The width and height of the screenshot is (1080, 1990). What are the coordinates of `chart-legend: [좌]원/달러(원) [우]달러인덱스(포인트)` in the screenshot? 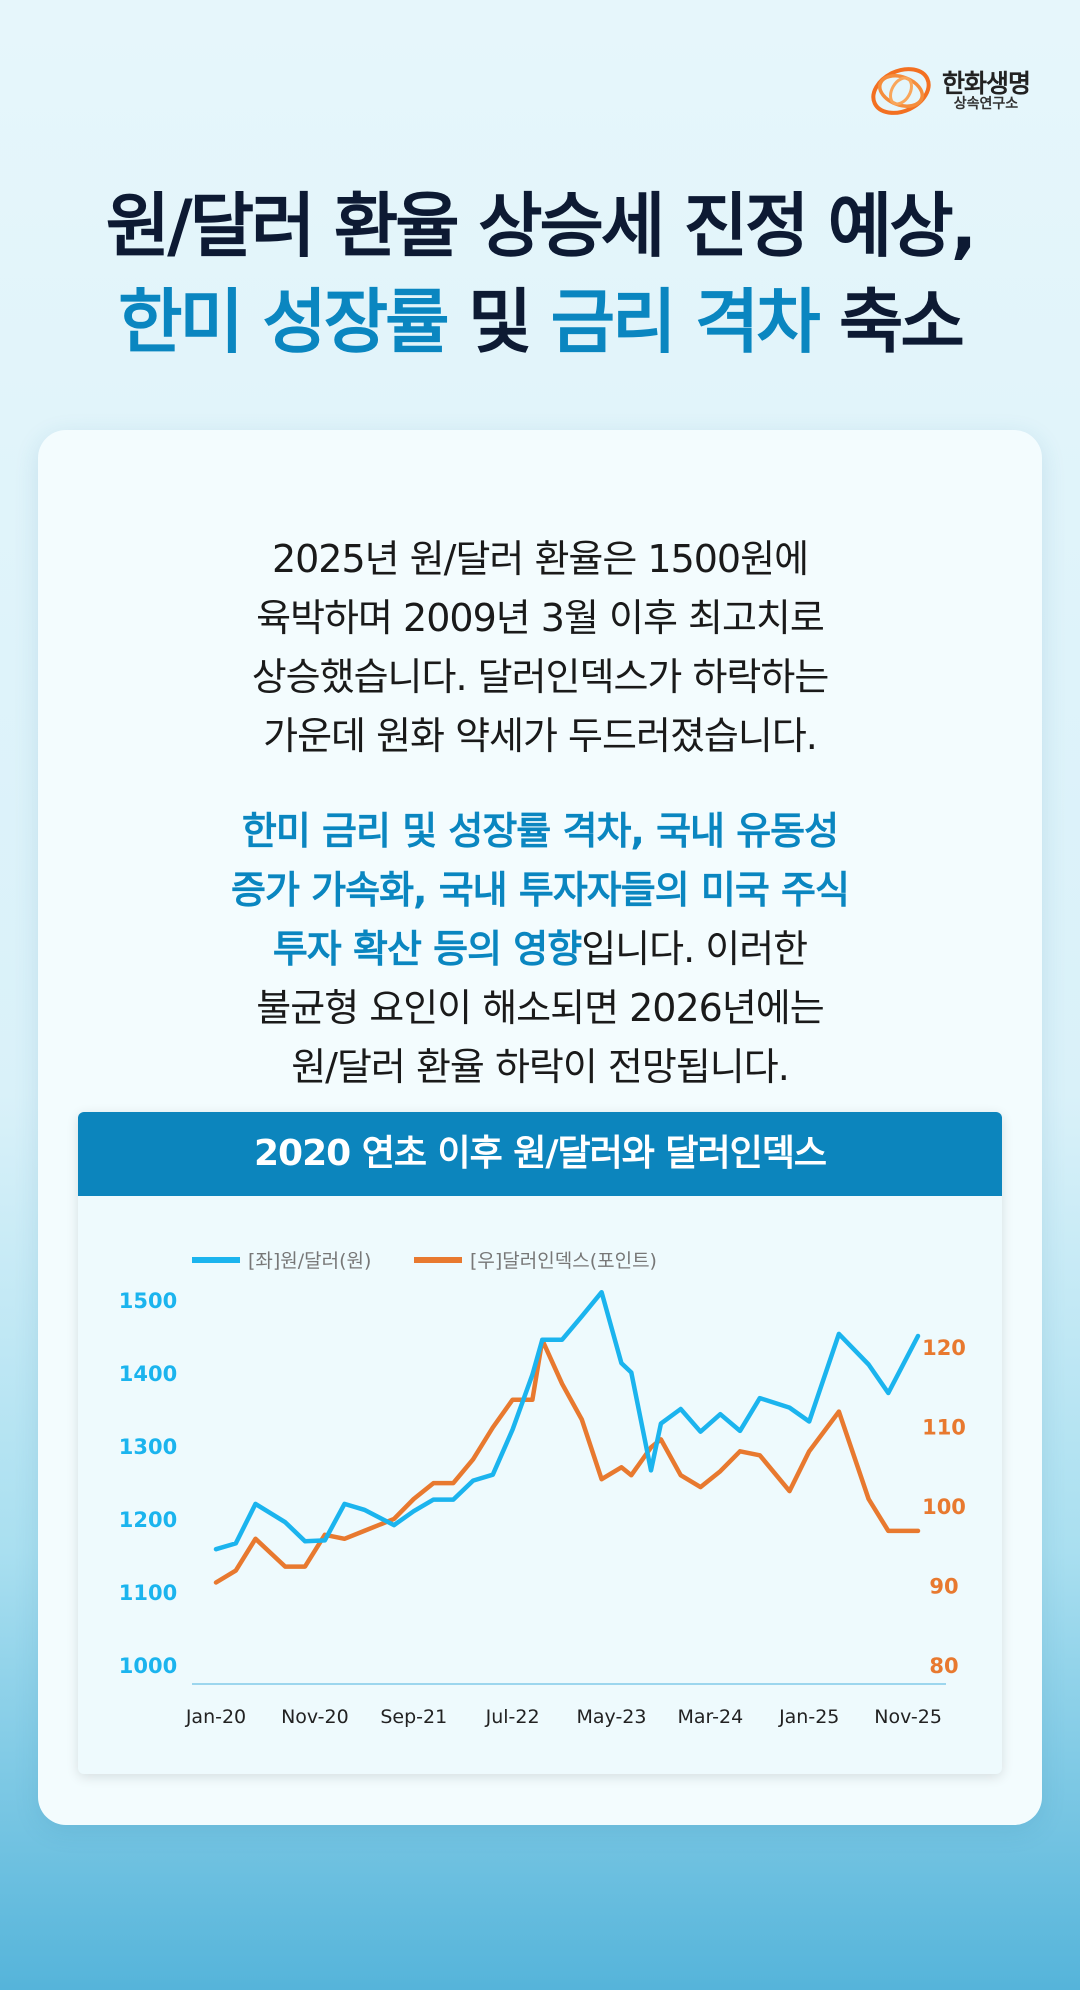 It's located at (424, 1261).